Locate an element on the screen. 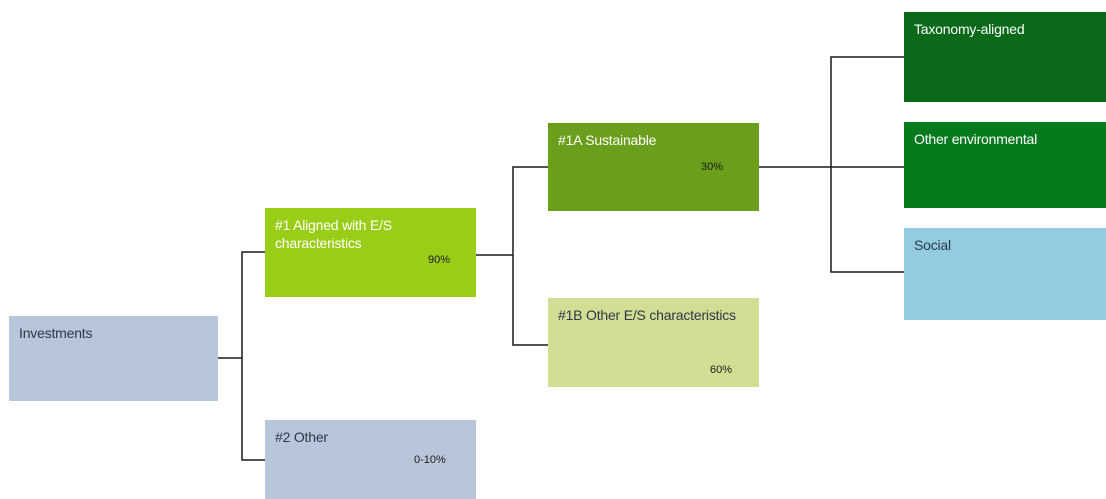  node-sustainable: #1A Sustainable 30% is located at coordinates (653, 167).